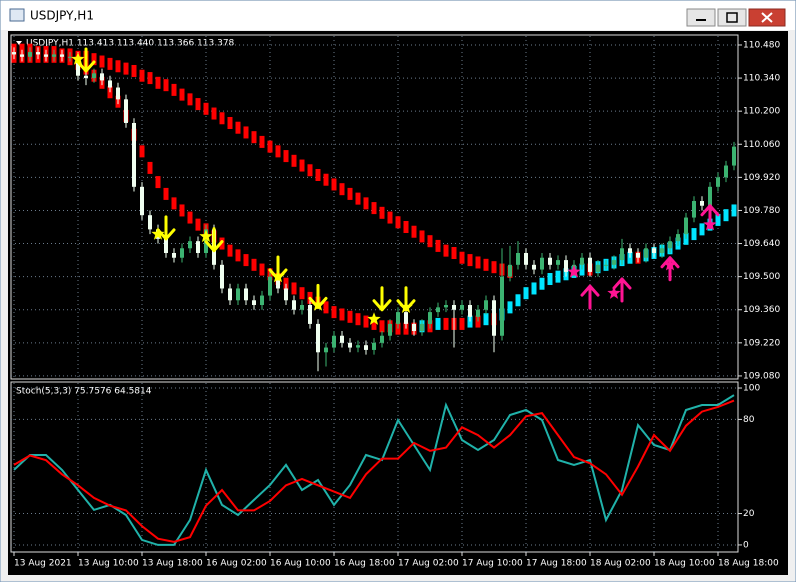 This screenshot has height=582, width=796. Describe the element at coordinates (767, 17) in the screenshot. I see `close-icon` at that location.